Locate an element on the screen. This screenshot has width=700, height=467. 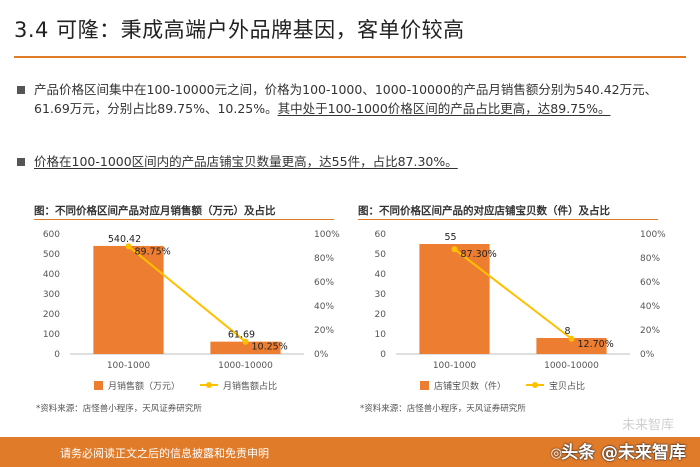
sales-share-label: 10.25% is located at coordinates (270, 347).